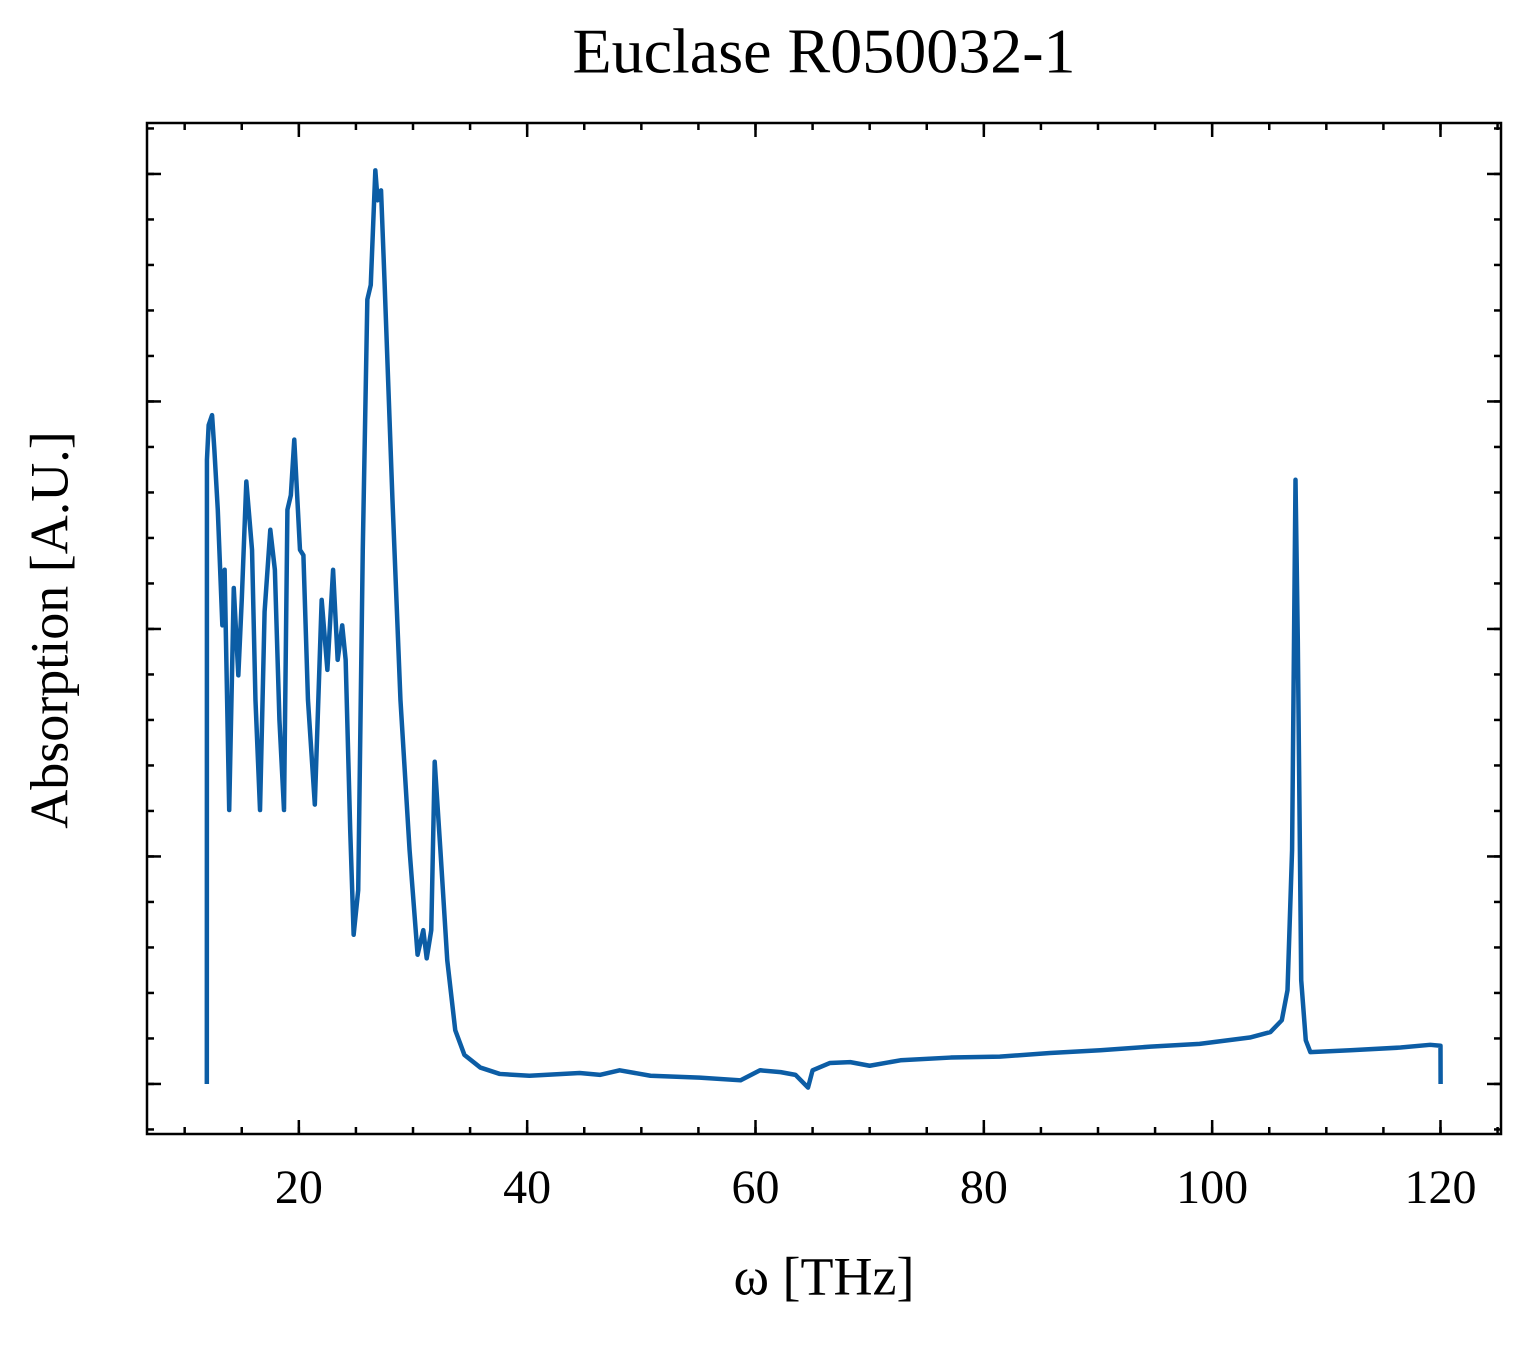  Describe the element at coordinates (299, 1187) in the screenshot. I see `x-tick-label: 20` at that location.